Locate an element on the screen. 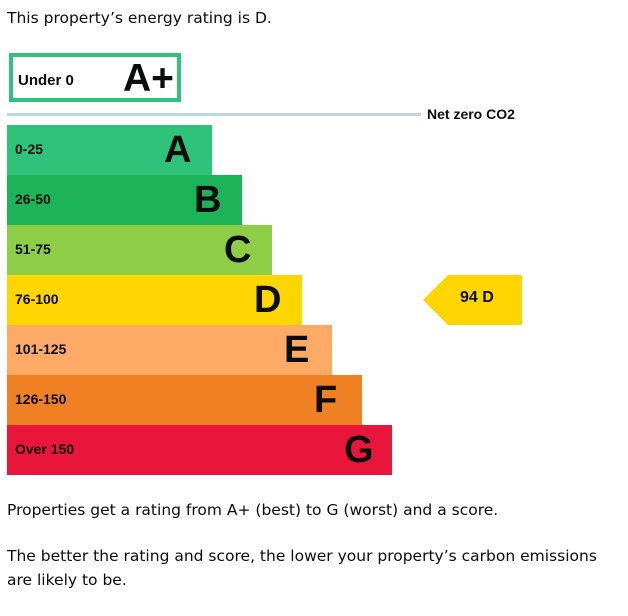 The width and height of the screenshot is (628, 616). band-a-plus-letter: A+ is located at coordinates (148, 78).